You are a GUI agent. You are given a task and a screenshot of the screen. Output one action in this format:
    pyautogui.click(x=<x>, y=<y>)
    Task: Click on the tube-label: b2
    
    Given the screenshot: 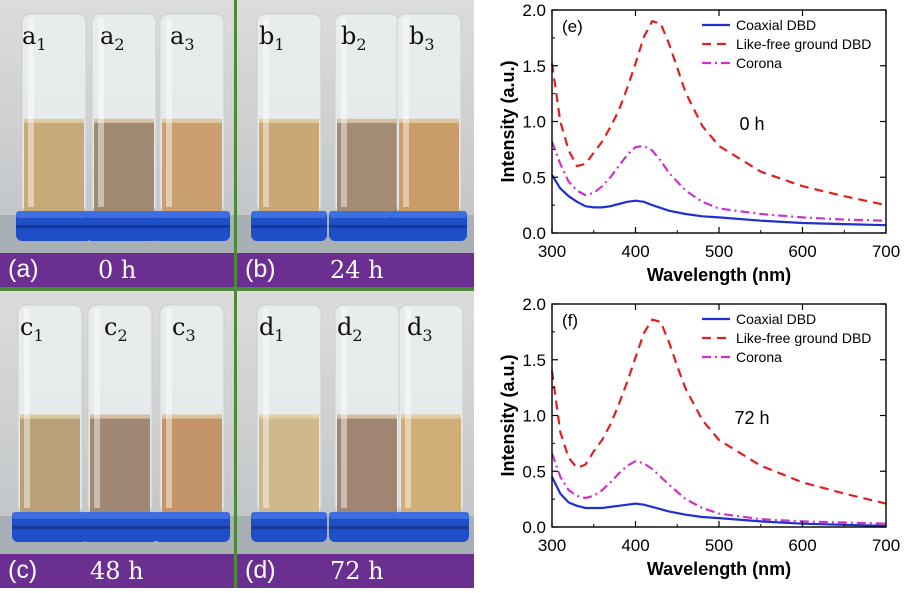 What is the action you would take?
    pyautogui.click(x=354, y=38)
    